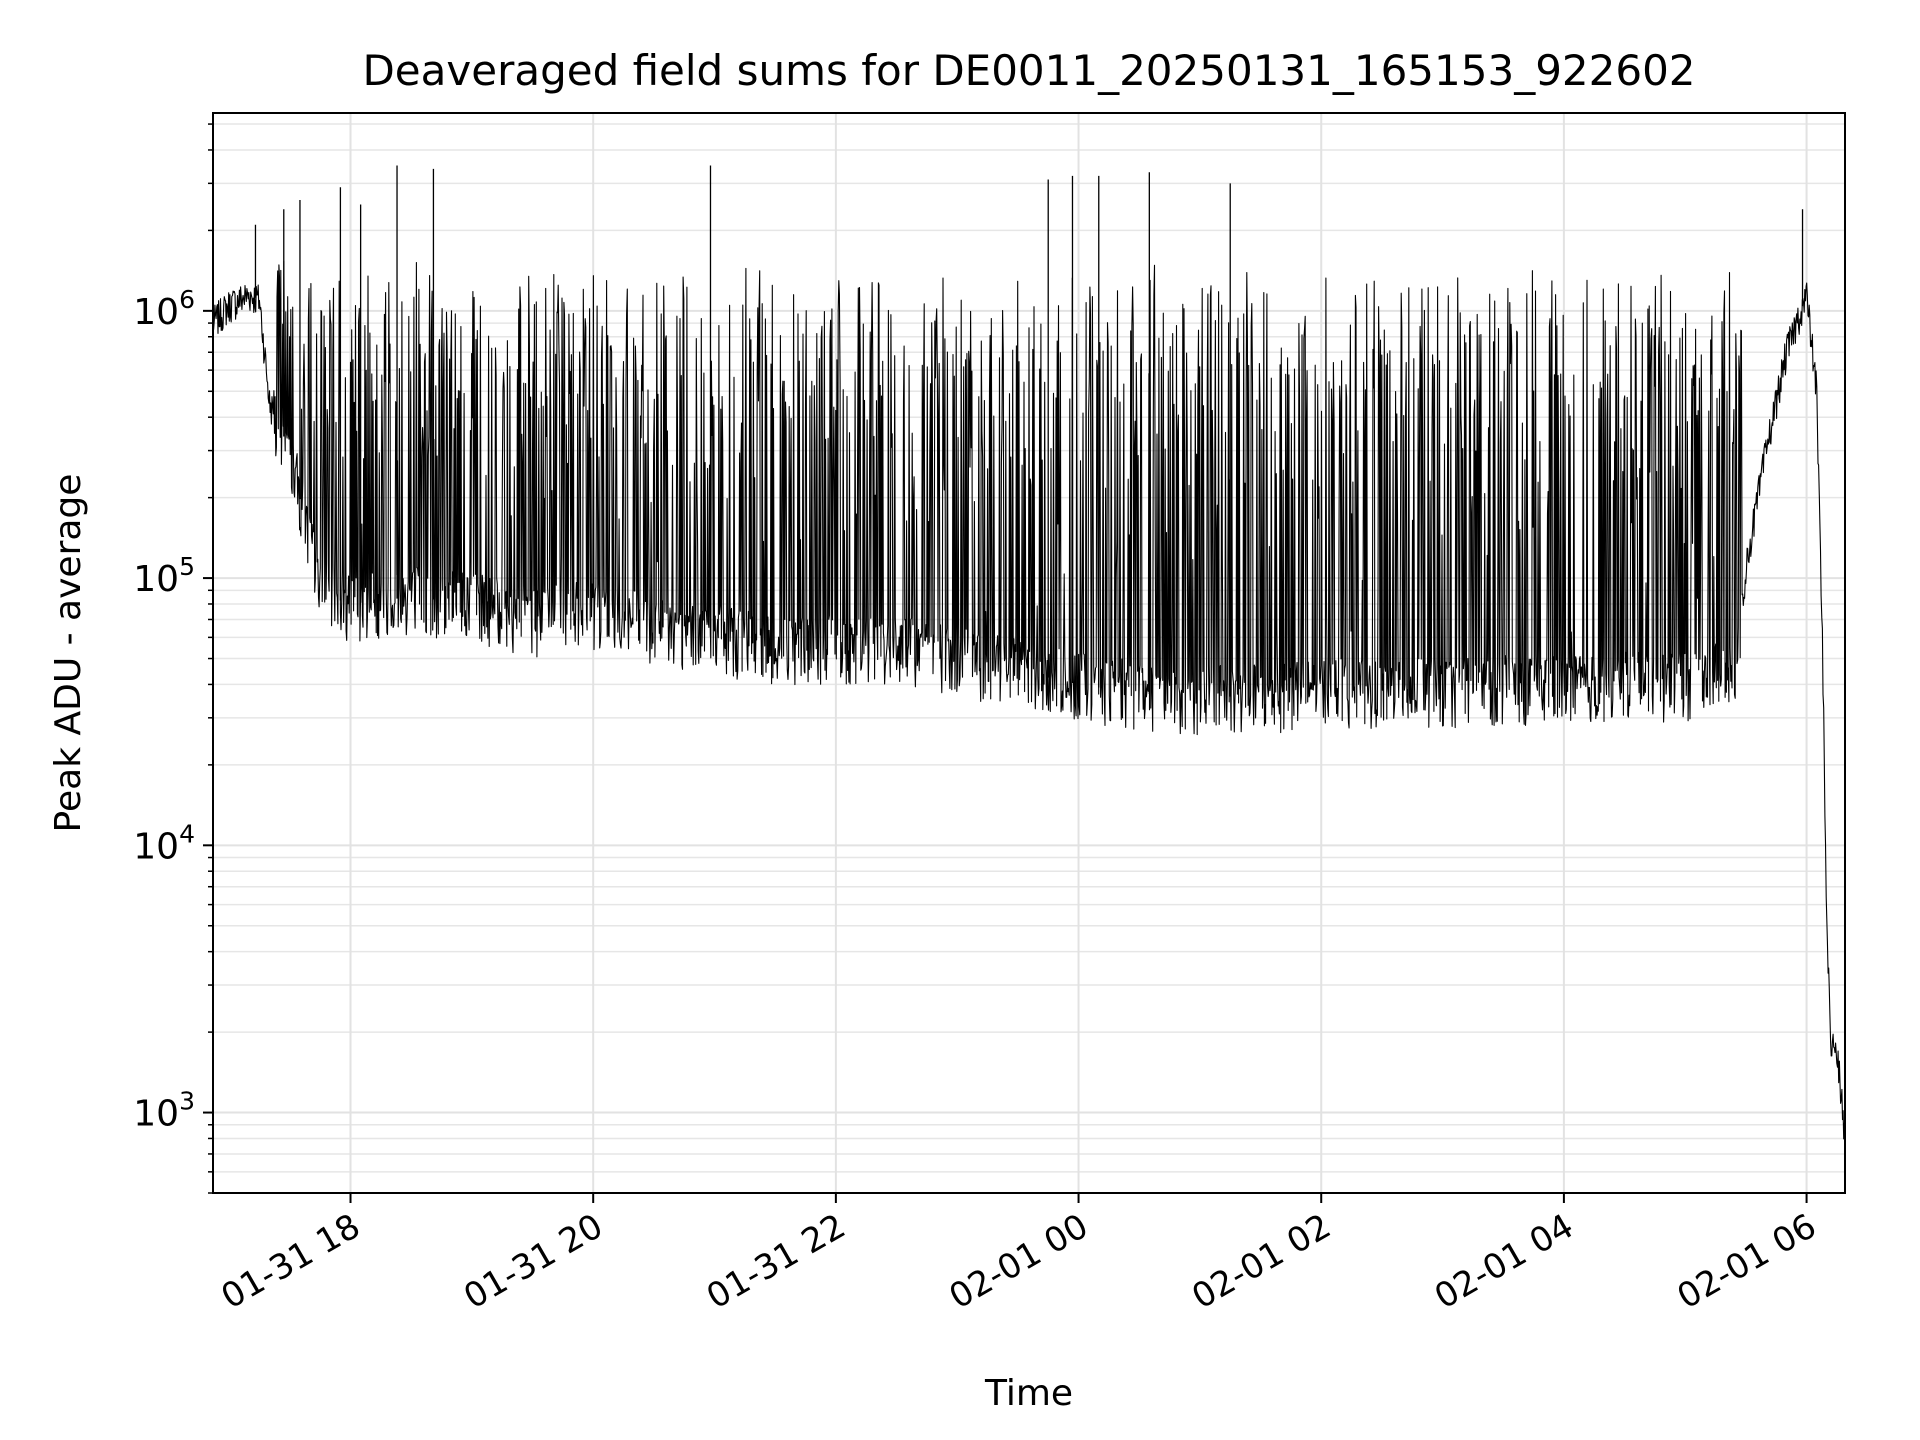 The height and width of the screenshot is (1440, 1920). What do you see at coordinates (164, 1111) in the screenshot?
I see `y-tick-label: 10³` at bounding box center [164, 1111].